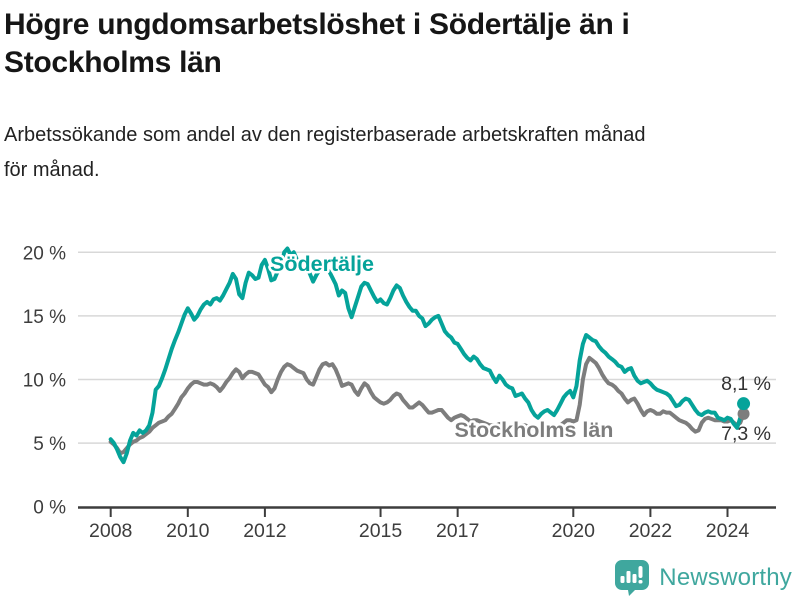  What do you see at coordinates (746, 434) in the screenshot?
I see `end-value-label-stockholms-lan: 7,3 %` at bounding box center [746, 434].